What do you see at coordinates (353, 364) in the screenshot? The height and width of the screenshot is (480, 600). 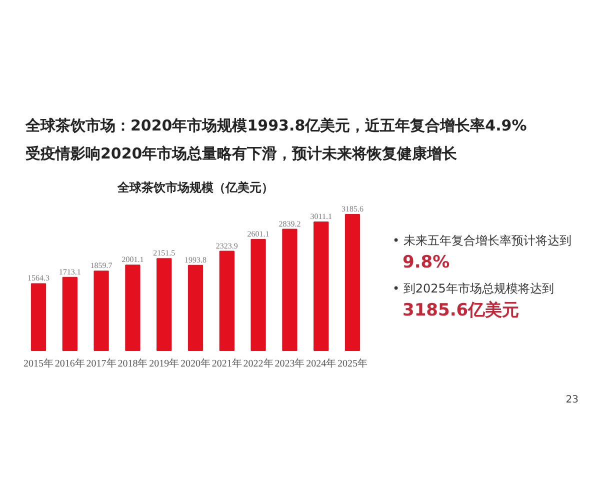 I see `x-tick-label: 2025年` at bounding box center [353, 364].